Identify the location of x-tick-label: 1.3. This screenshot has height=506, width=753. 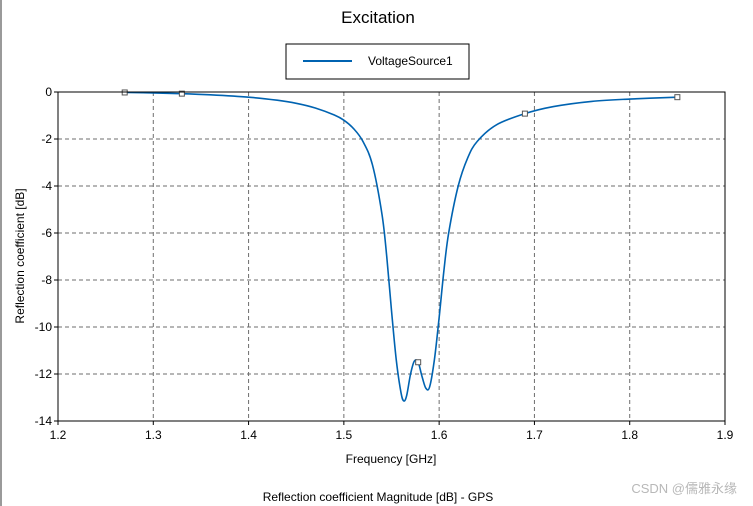
(153, 435).